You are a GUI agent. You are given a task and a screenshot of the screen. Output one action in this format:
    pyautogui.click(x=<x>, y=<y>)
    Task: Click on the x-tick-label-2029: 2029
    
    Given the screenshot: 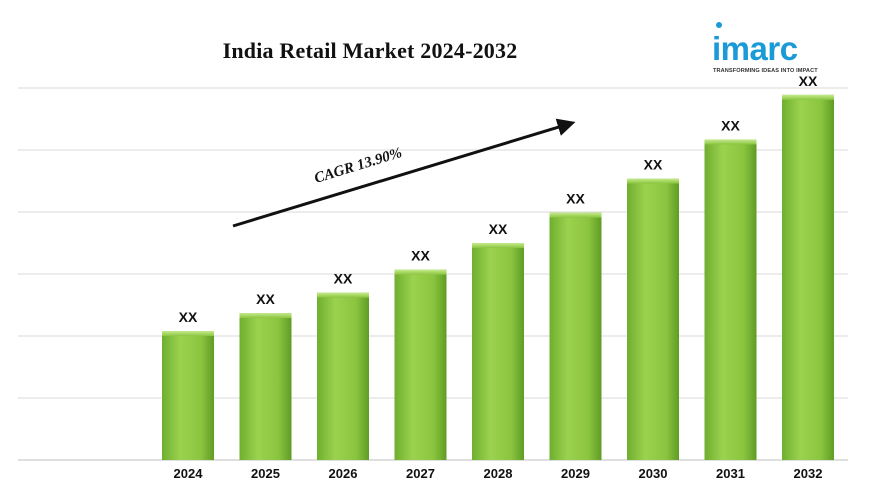 What is the action you would take?
    pyautogui.click(x=575, y=473)
    